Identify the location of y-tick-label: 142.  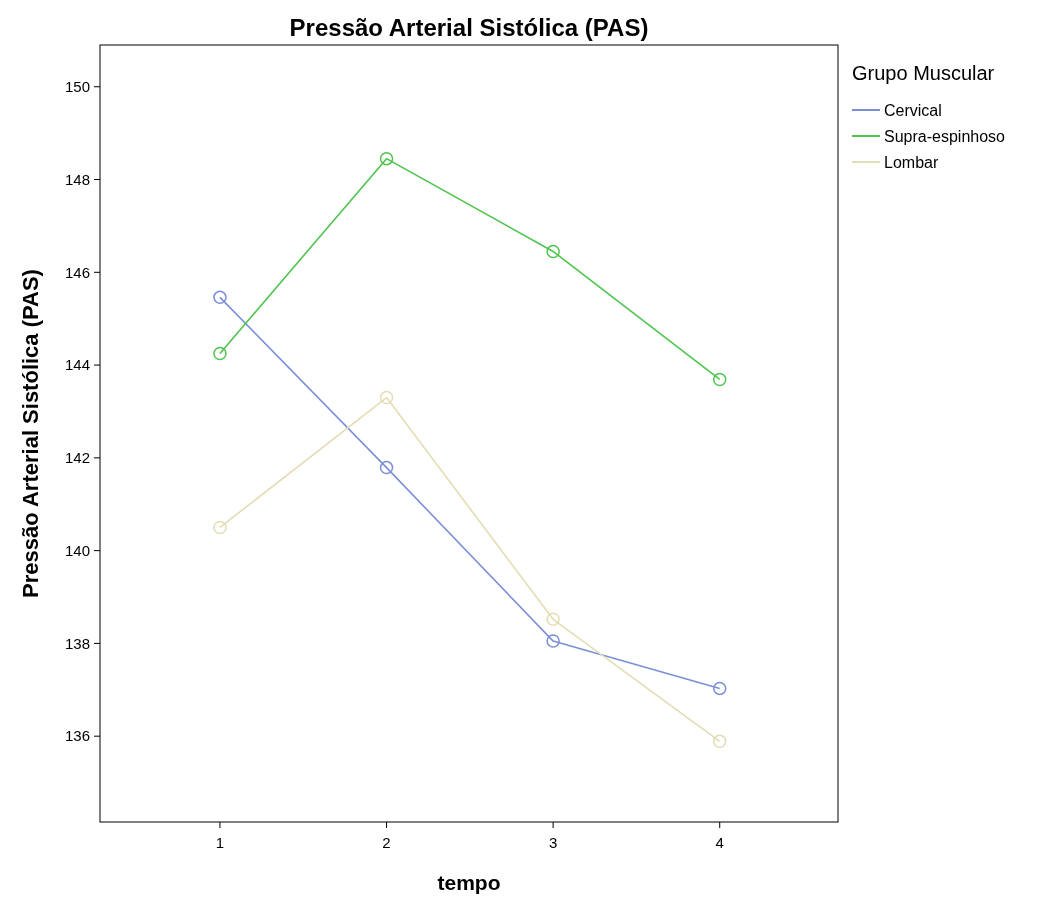
(77, 458).